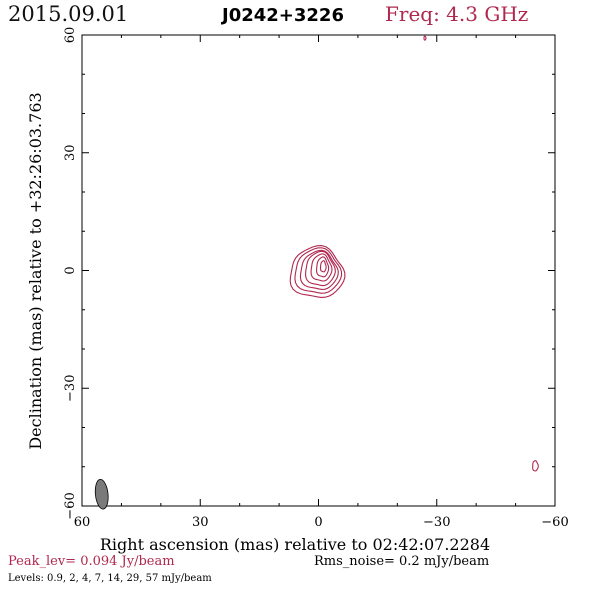 The width and height of the screenshot is (590, 590). I want to click on y-tick-label: 30, so click(70, 152).